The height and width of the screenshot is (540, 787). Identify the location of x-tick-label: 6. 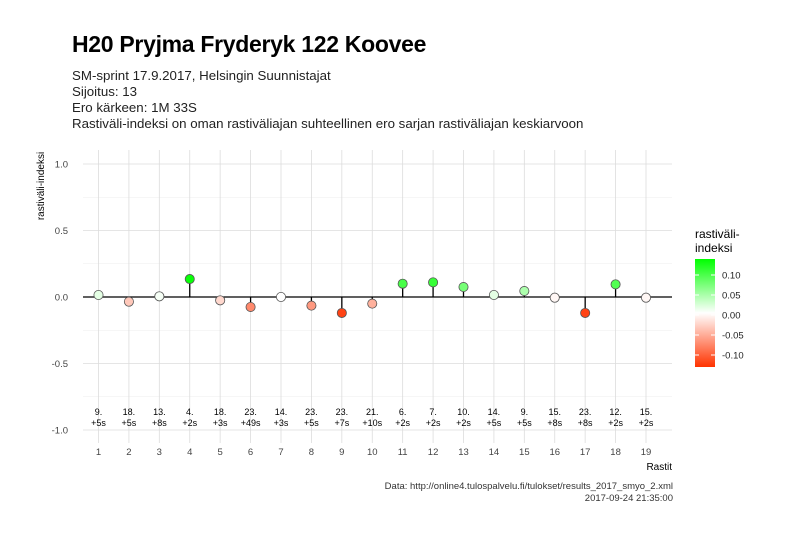
(250, 452).